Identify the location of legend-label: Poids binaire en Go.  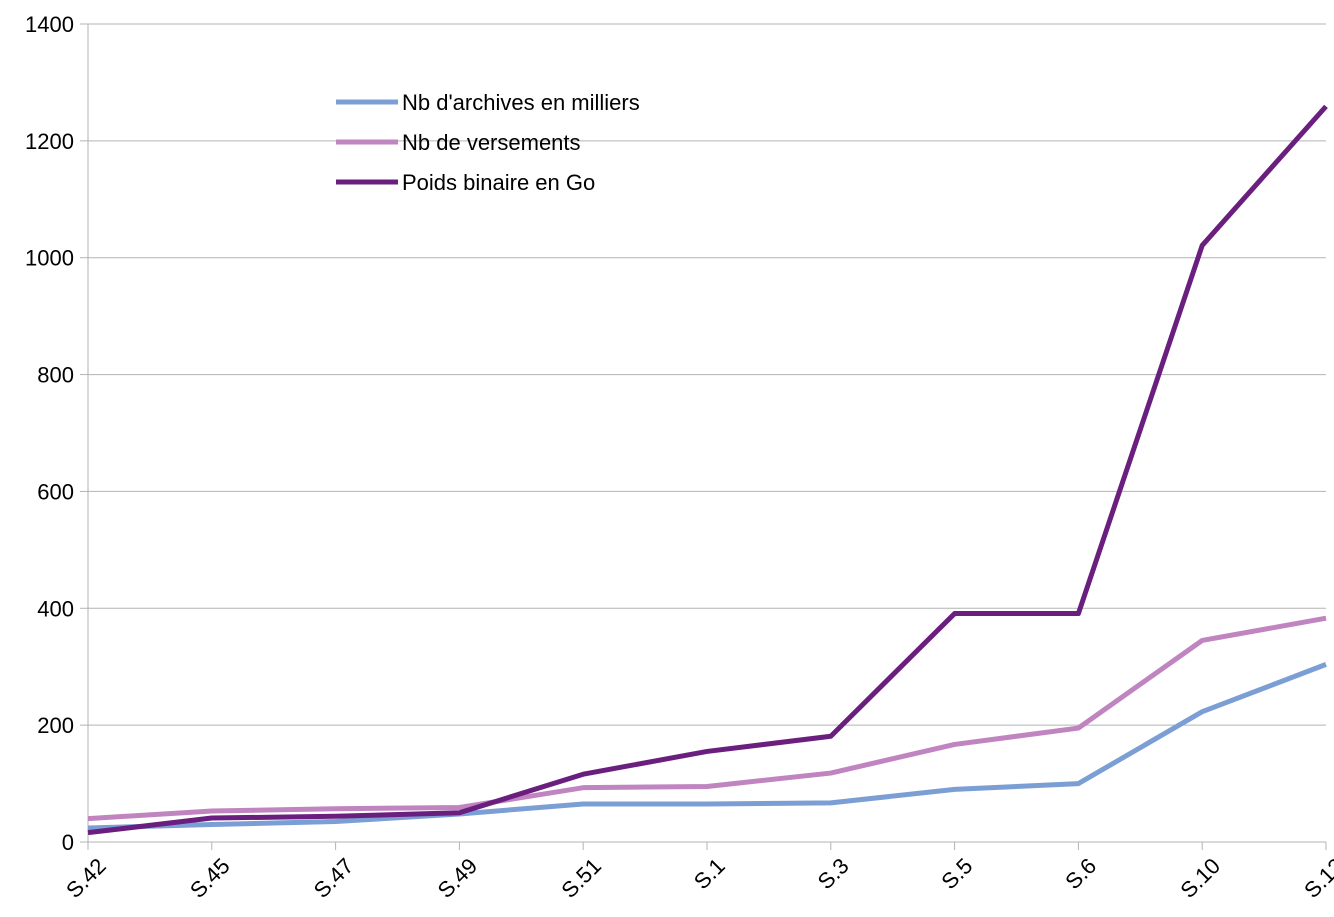
(498, 182).